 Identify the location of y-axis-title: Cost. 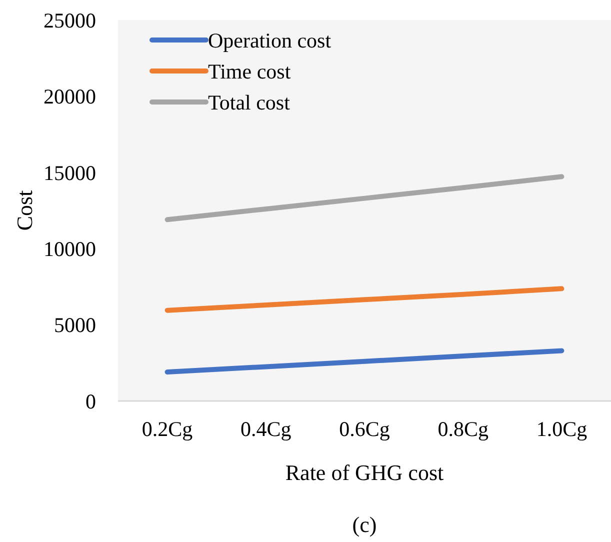
(24, 210).